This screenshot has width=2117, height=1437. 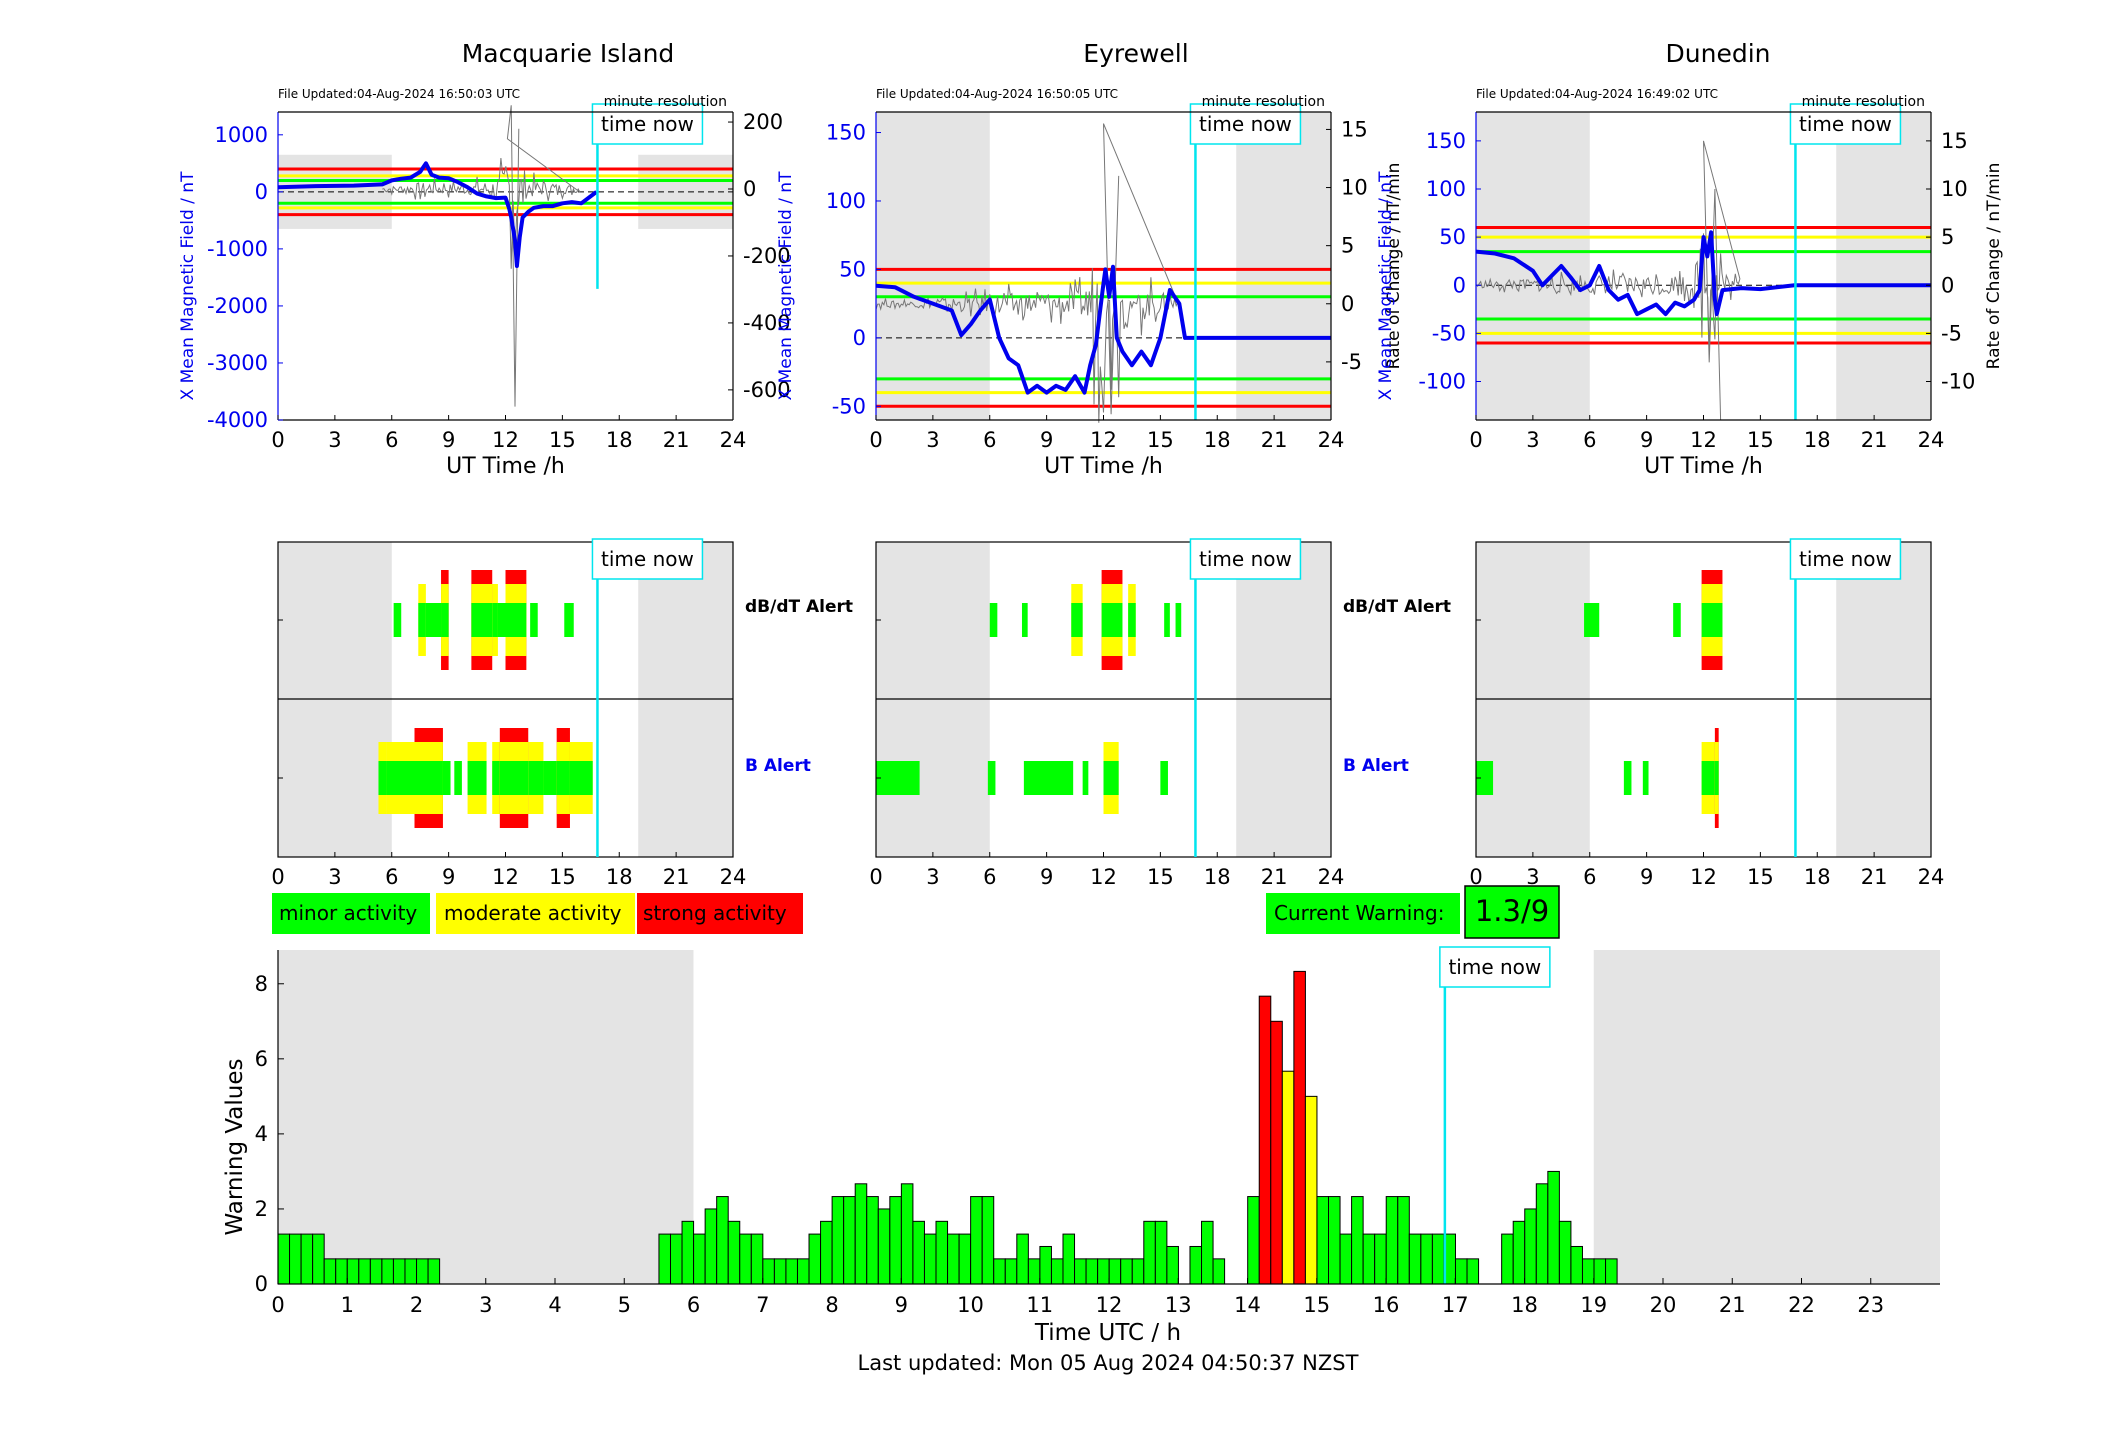 What do you see at coordinates (237, 249) in the screenshot?
I see `field-tick-label: -1000` at bounding box center [237, 249].